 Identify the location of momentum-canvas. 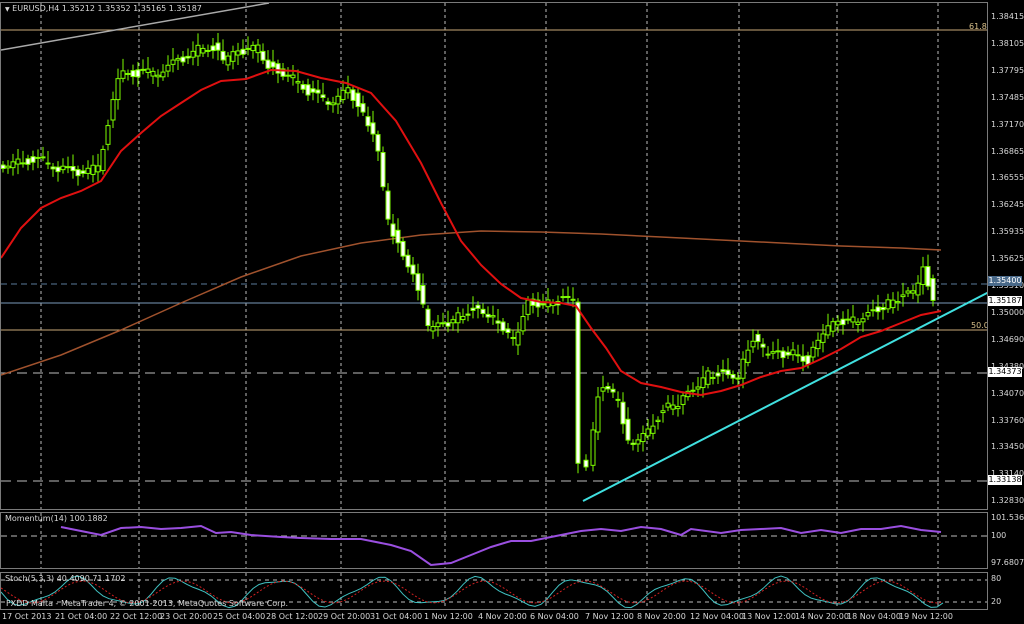
(494, 541).